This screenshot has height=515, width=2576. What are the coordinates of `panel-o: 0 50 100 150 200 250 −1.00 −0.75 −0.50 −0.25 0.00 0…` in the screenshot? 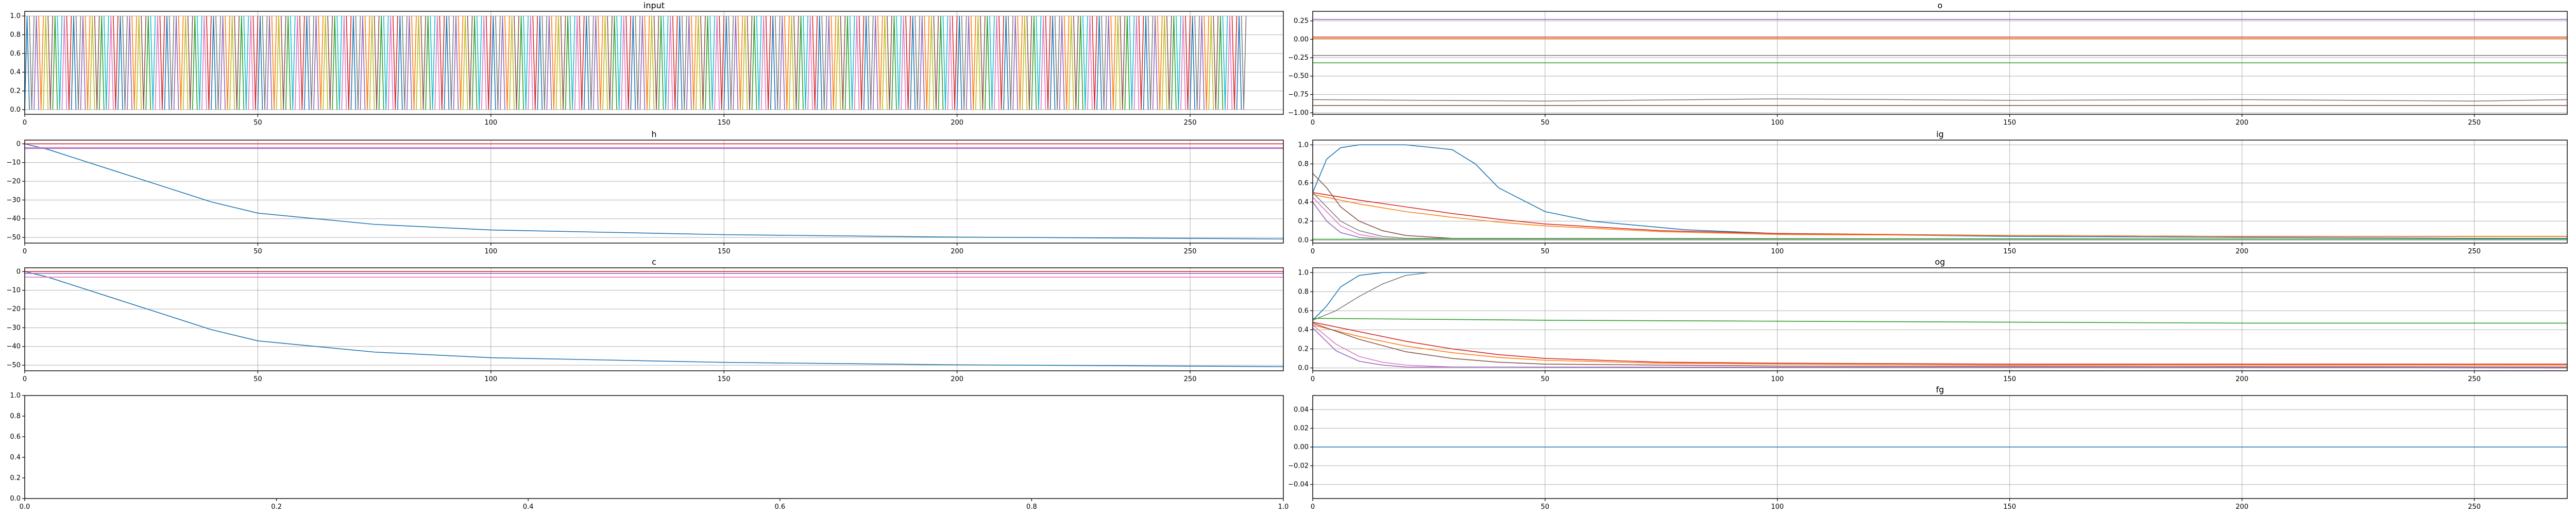 It's located at (1928, 64).